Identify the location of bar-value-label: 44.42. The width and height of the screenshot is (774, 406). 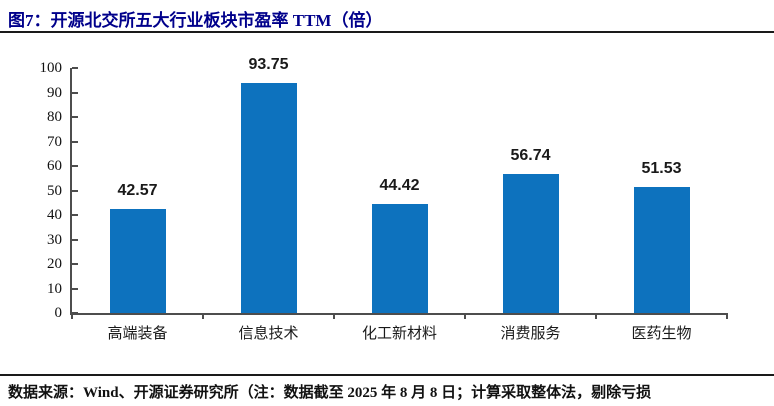
(399, 186).